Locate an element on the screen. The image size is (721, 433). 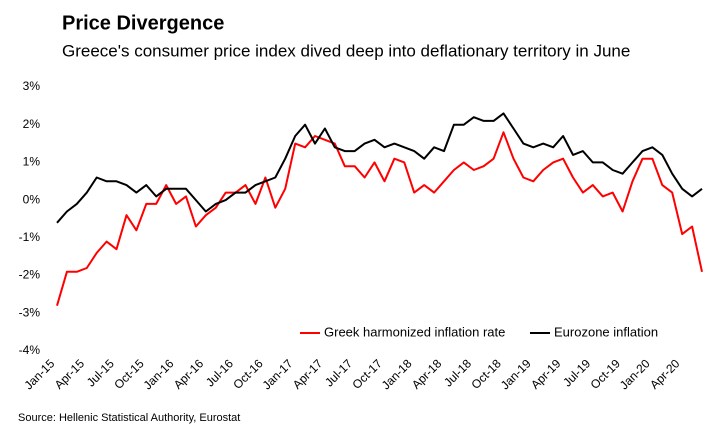
legend-label: Greek harmonized inflation rate is located at coordinates (414, 331).